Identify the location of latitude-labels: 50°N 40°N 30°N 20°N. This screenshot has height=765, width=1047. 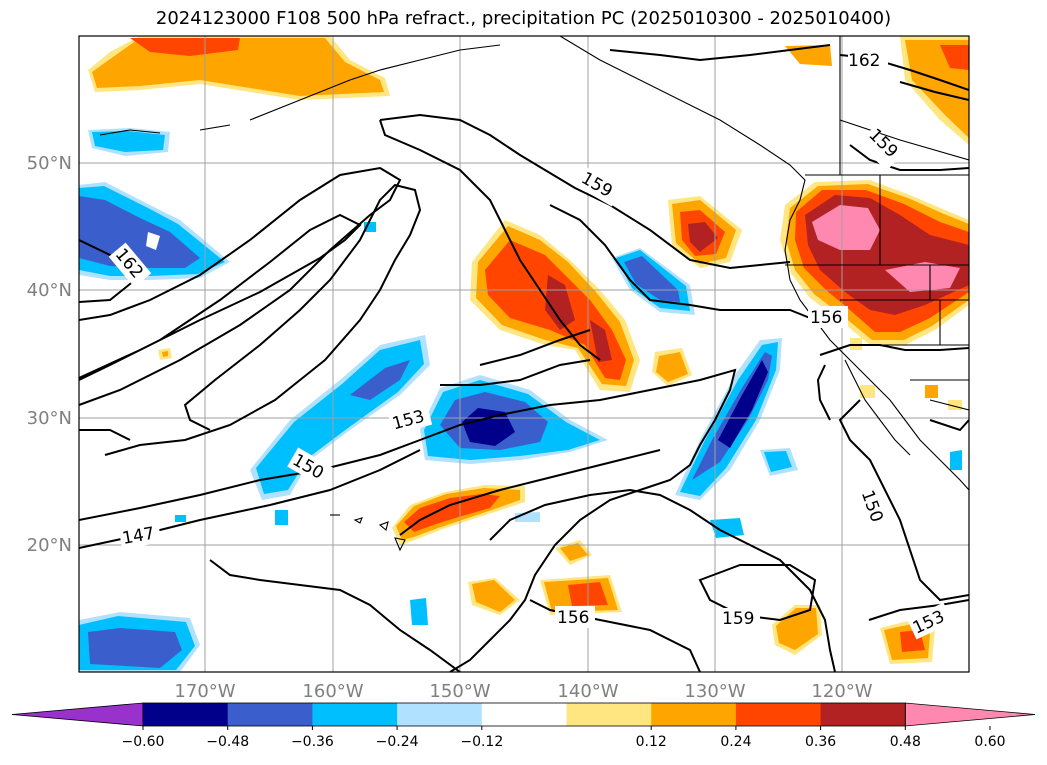
(49, 354).